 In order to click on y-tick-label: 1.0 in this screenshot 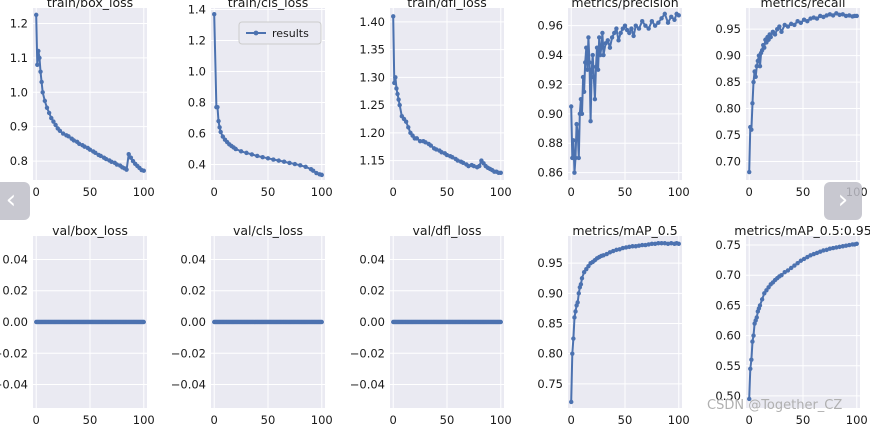, I will do `click(197, 72)`.